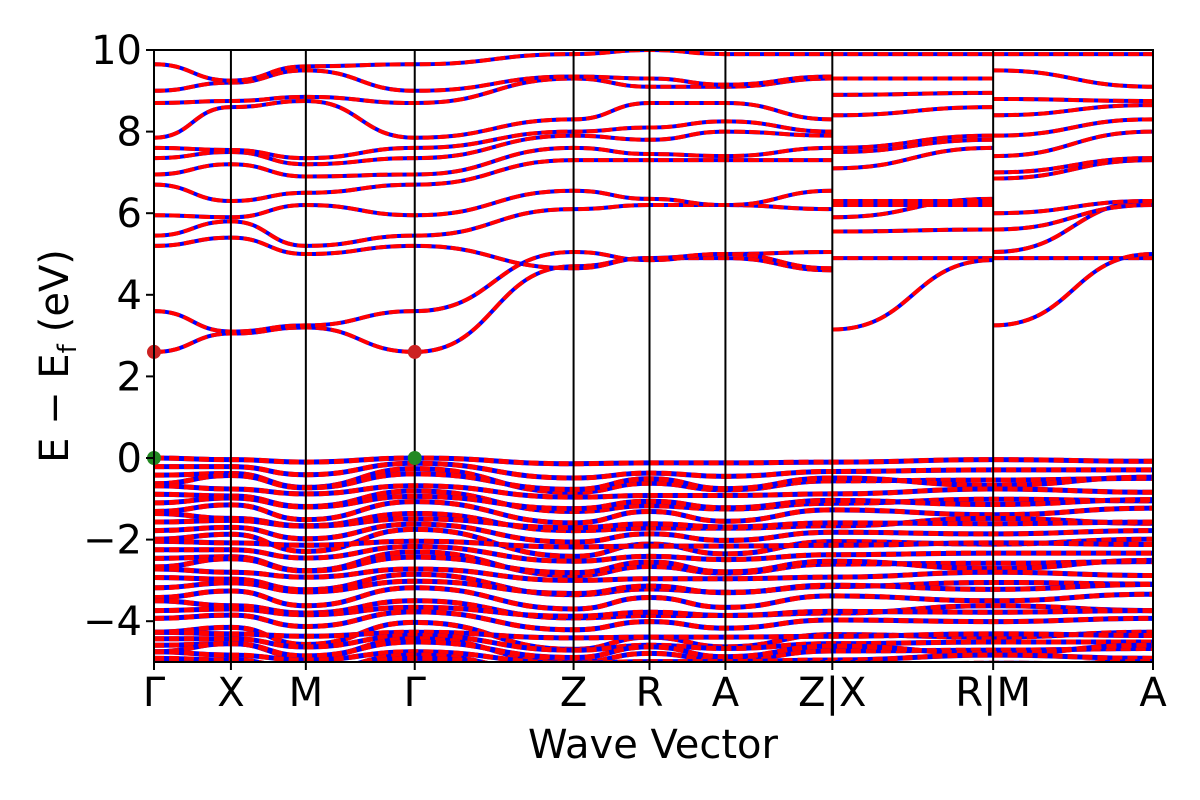 This screenshot has height=800, width=1200. I want to click on y-tick-label: 2, so click(129, 377).